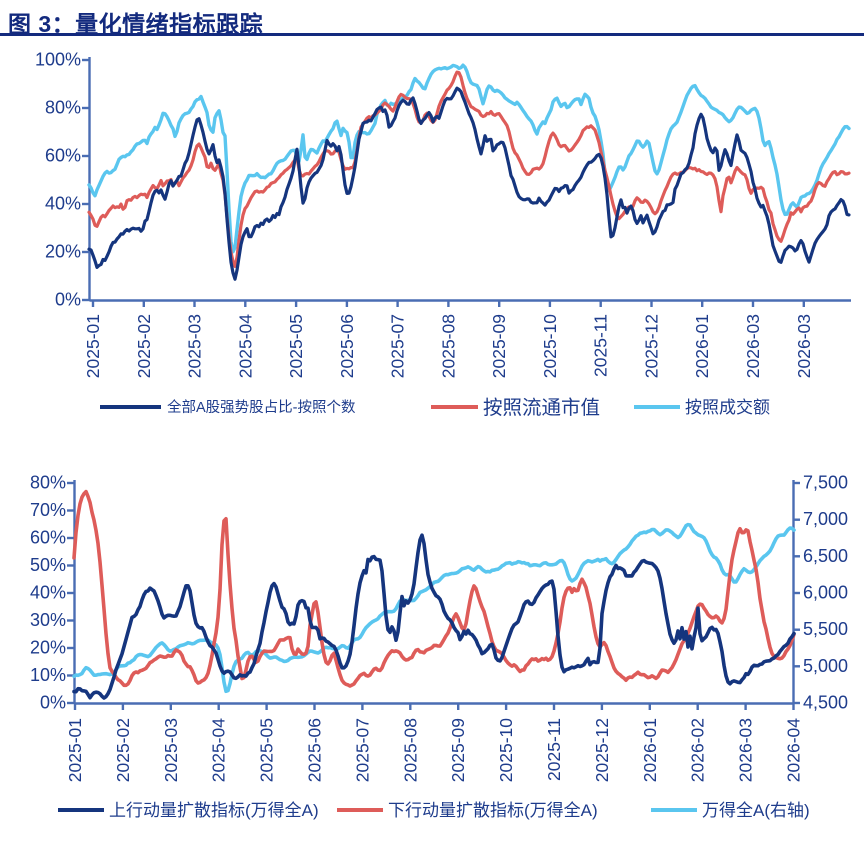  Describe the element at coordinates (825, 483) in the screenshot. I see `svg-text: 7,500` at that location.